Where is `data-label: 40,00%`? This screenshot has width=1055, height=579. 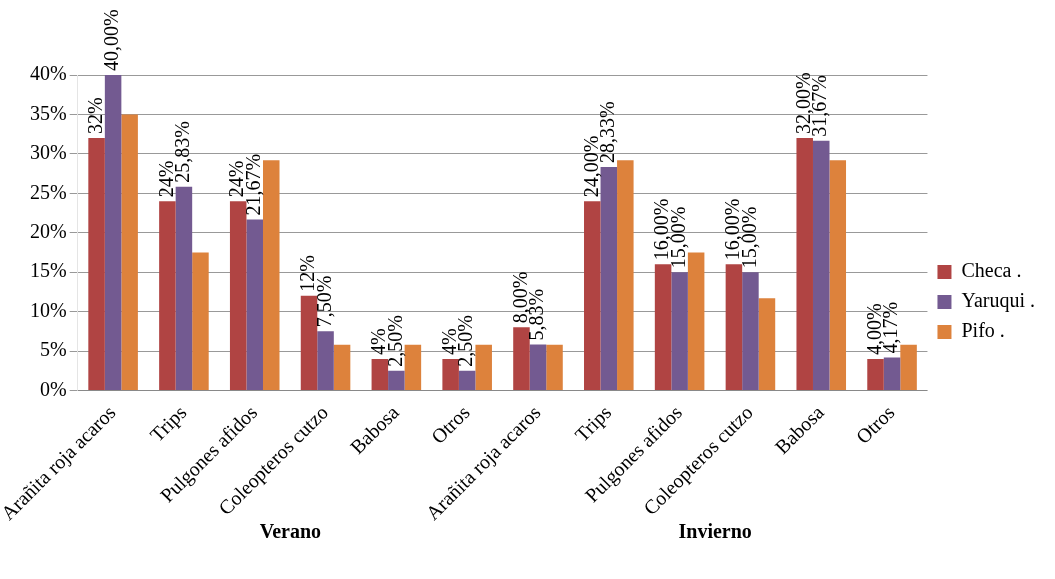
data-label: 40,00% is located at coordinates (111, 40).